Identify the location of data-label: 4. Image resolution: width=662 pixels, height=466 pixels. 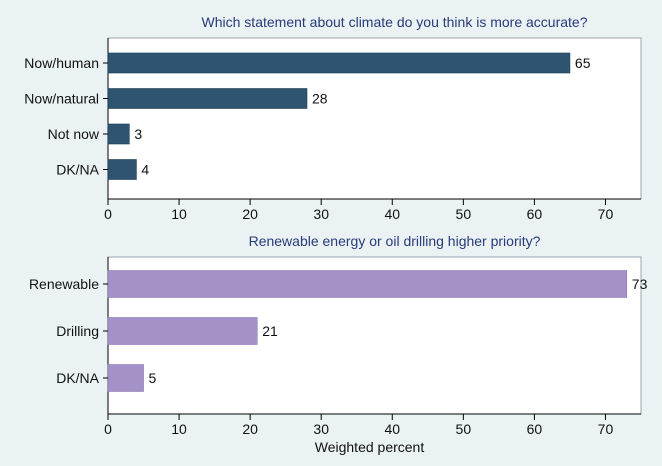
(145, 170).